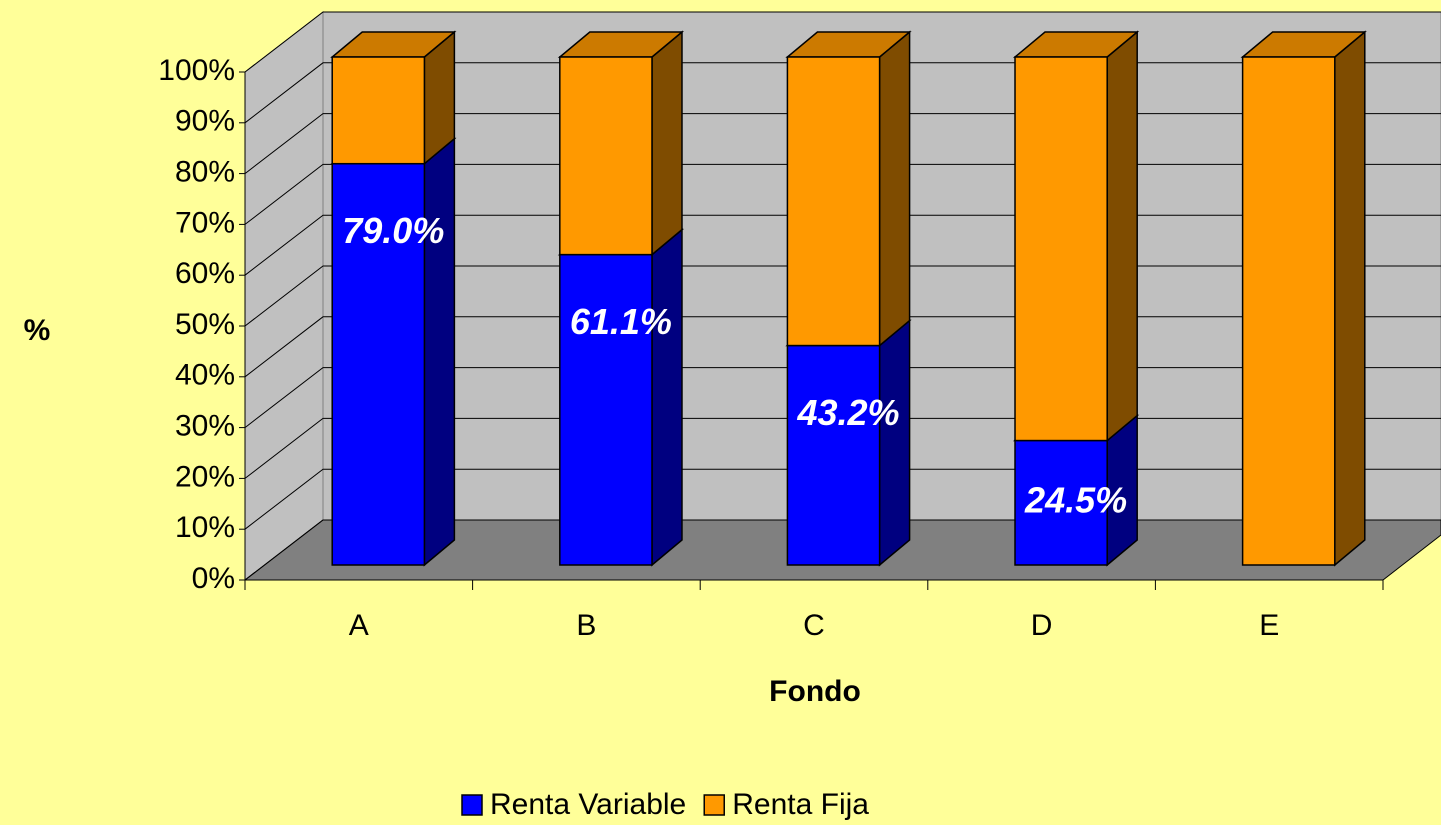  Describe the element at coordinates (1075, 499) in the screenshot. I see `data-label: 24.5%` at that location.